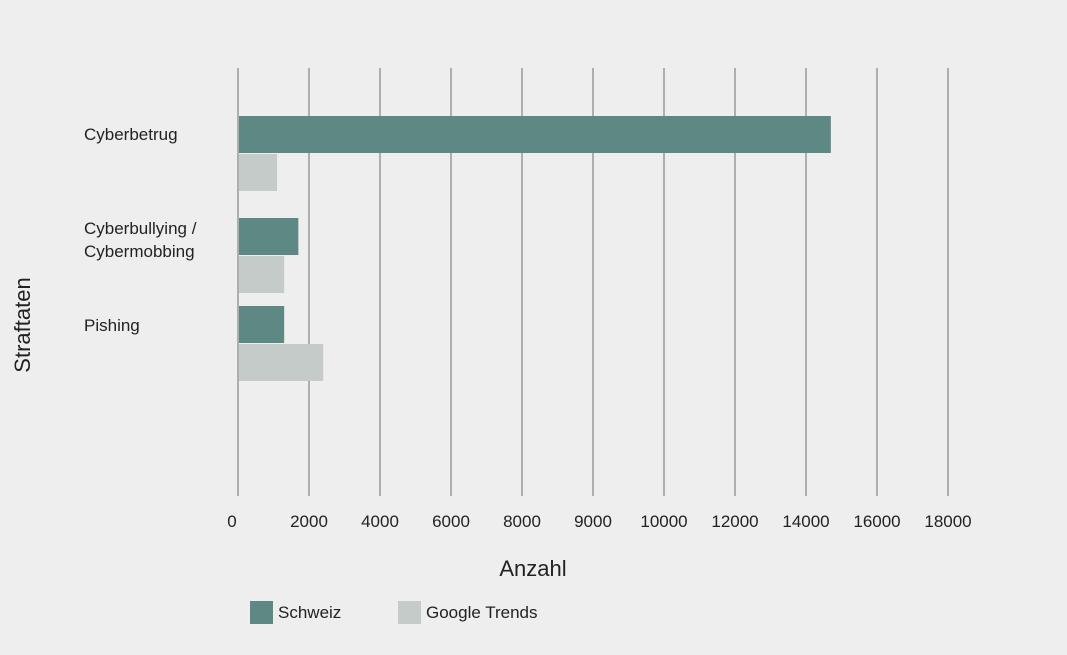  I want to click on x-tick-label: 14000, so click(805, 521).